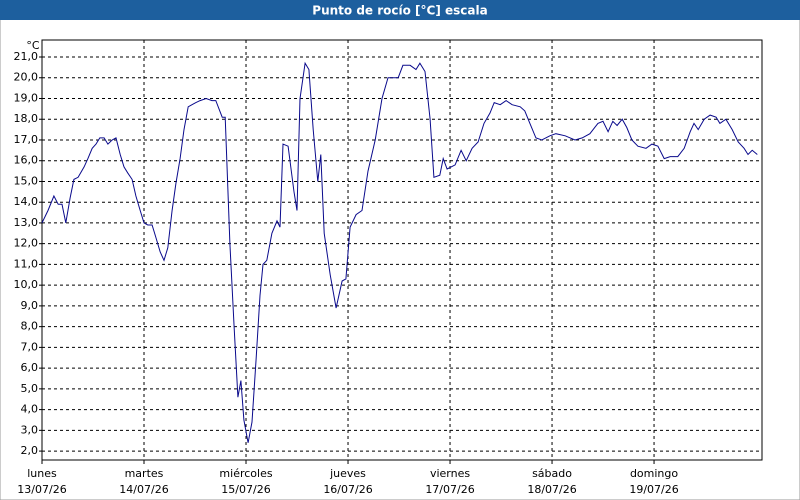  I want to click on chart-title: Punto de rocío [°C] escala, so click(399, 11).